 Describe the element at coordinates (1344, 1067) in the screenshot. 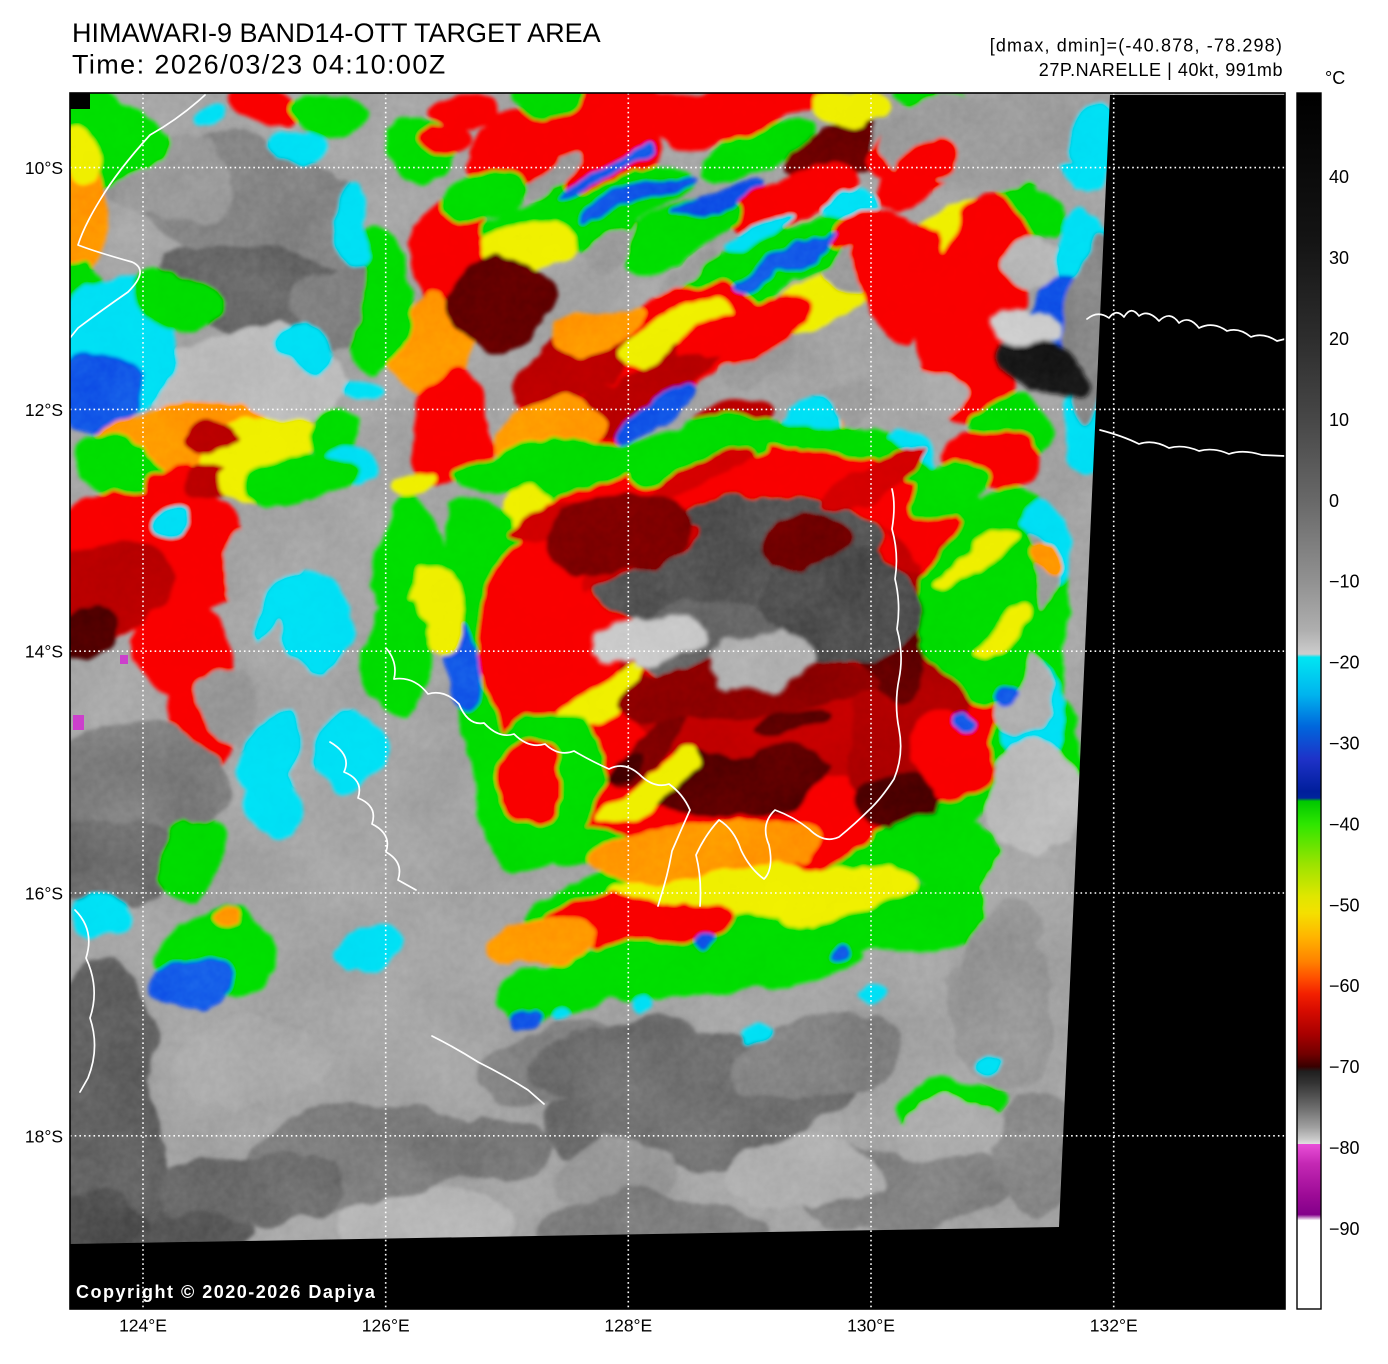

I see `svg-text: −70` at that location.